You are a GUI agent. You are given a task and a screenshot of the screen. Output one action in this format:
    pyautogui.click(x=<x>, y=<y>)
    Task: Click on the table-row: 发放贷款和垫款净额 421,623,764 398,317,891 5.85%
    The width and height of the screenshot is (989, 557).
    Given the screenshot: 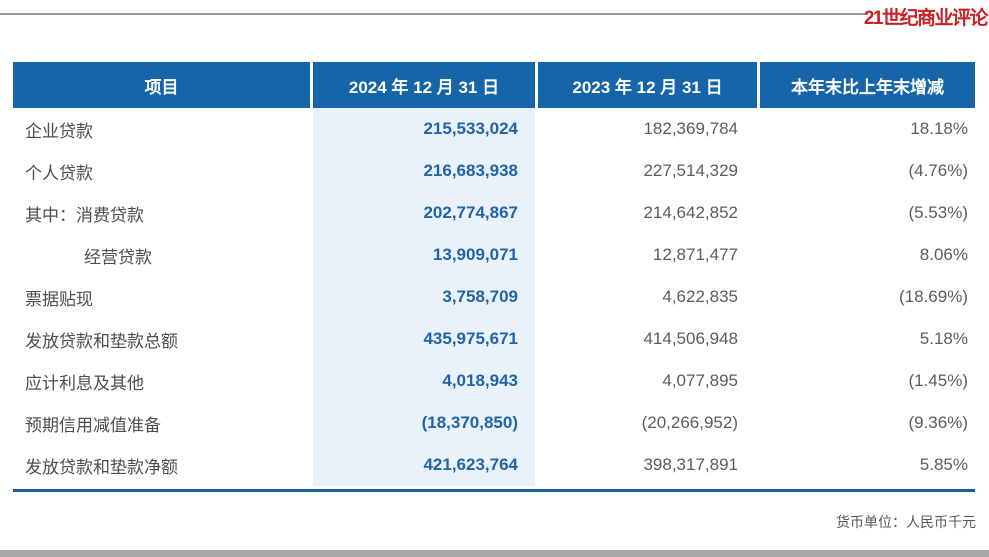 What is the action you would take?
    pyautogui.click(x=494, y=465)
    